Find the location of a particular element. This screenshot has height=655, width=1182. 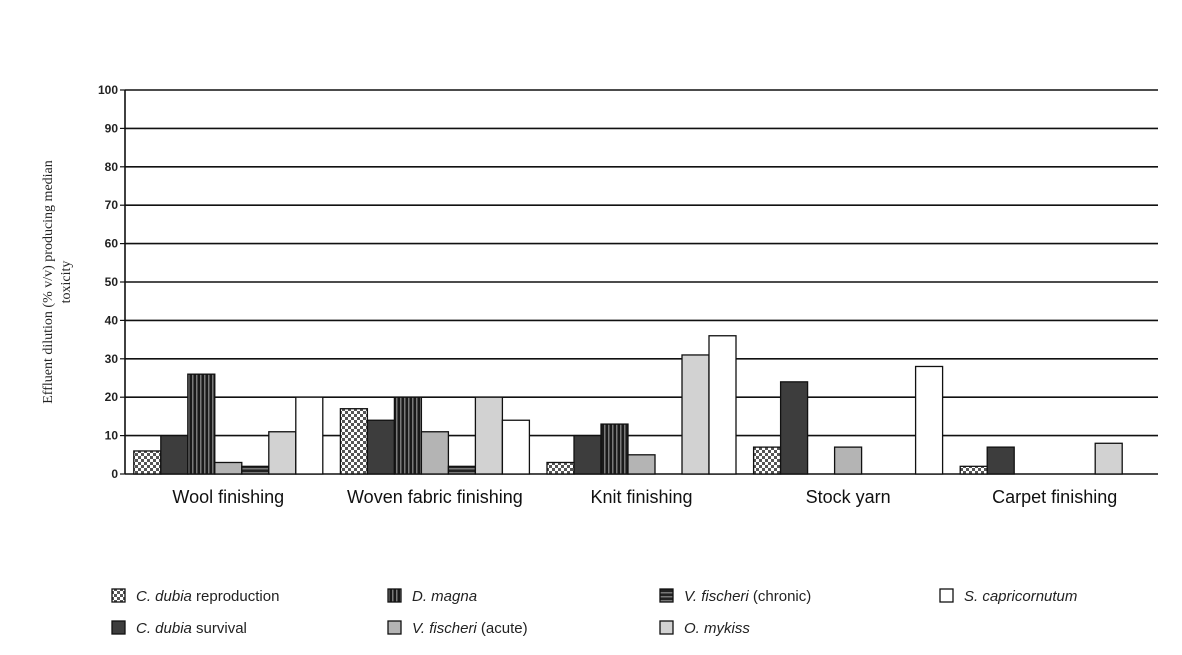

legend-item: V. fischeri (chronic) is located at coordinates (735, 596).